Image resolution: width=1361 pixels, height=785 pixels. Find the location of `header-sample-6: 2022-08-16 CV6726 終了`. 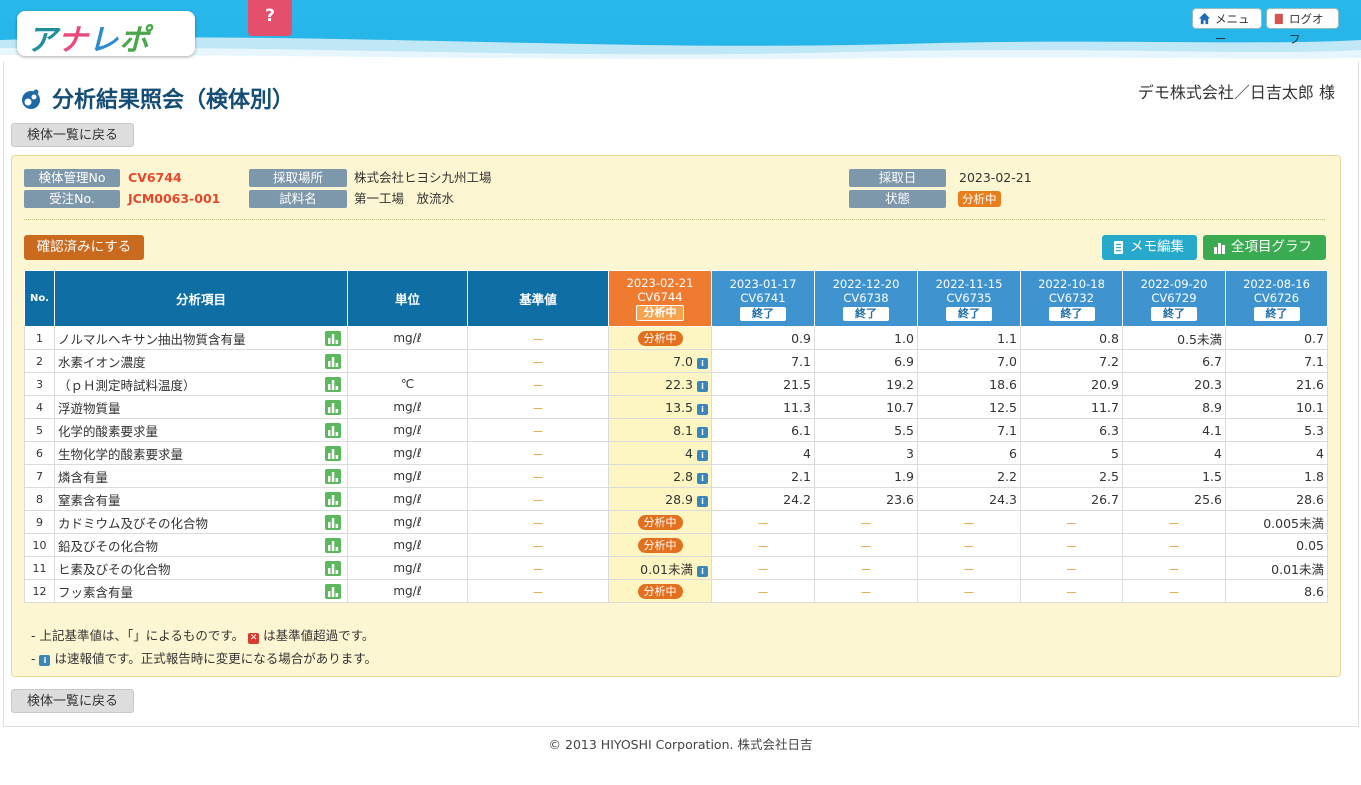

header-sample-6: 2022-08-16 CV6726 終了 is located at coordinates (1276, 298).